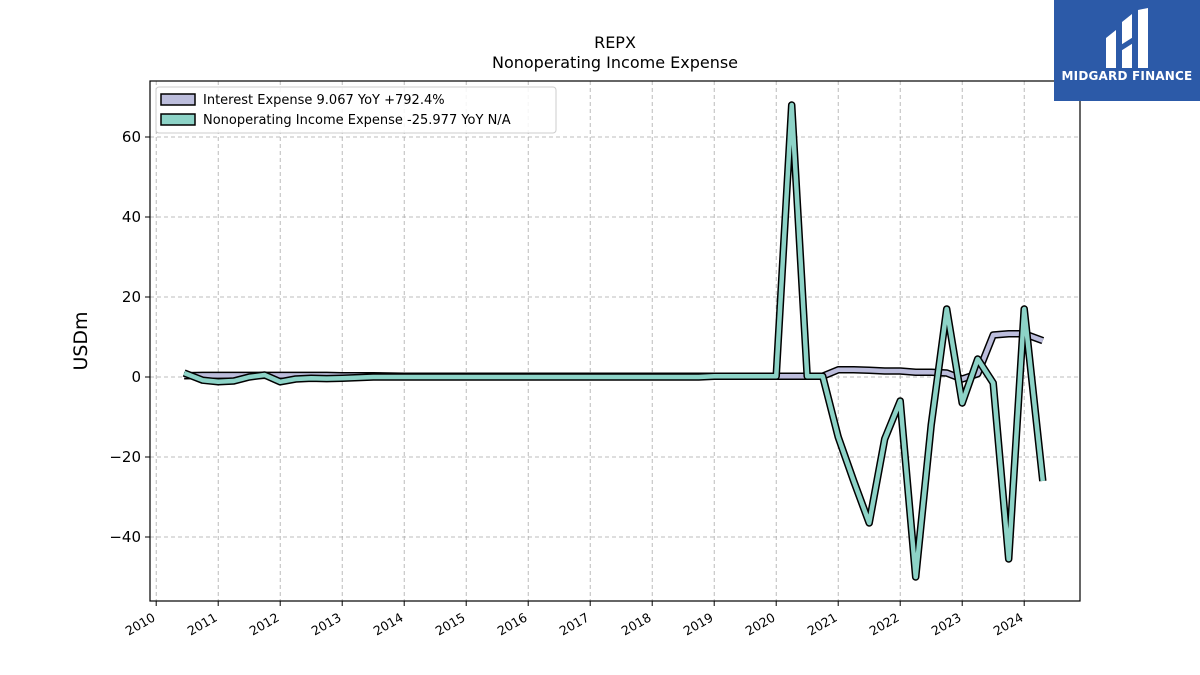 The height and width of the screenshot is (675, 1200). What do you see at coordinates (450, 624) in the screenshot?
I see `x-tick-label: 2015` at bounding box center [450, 624].